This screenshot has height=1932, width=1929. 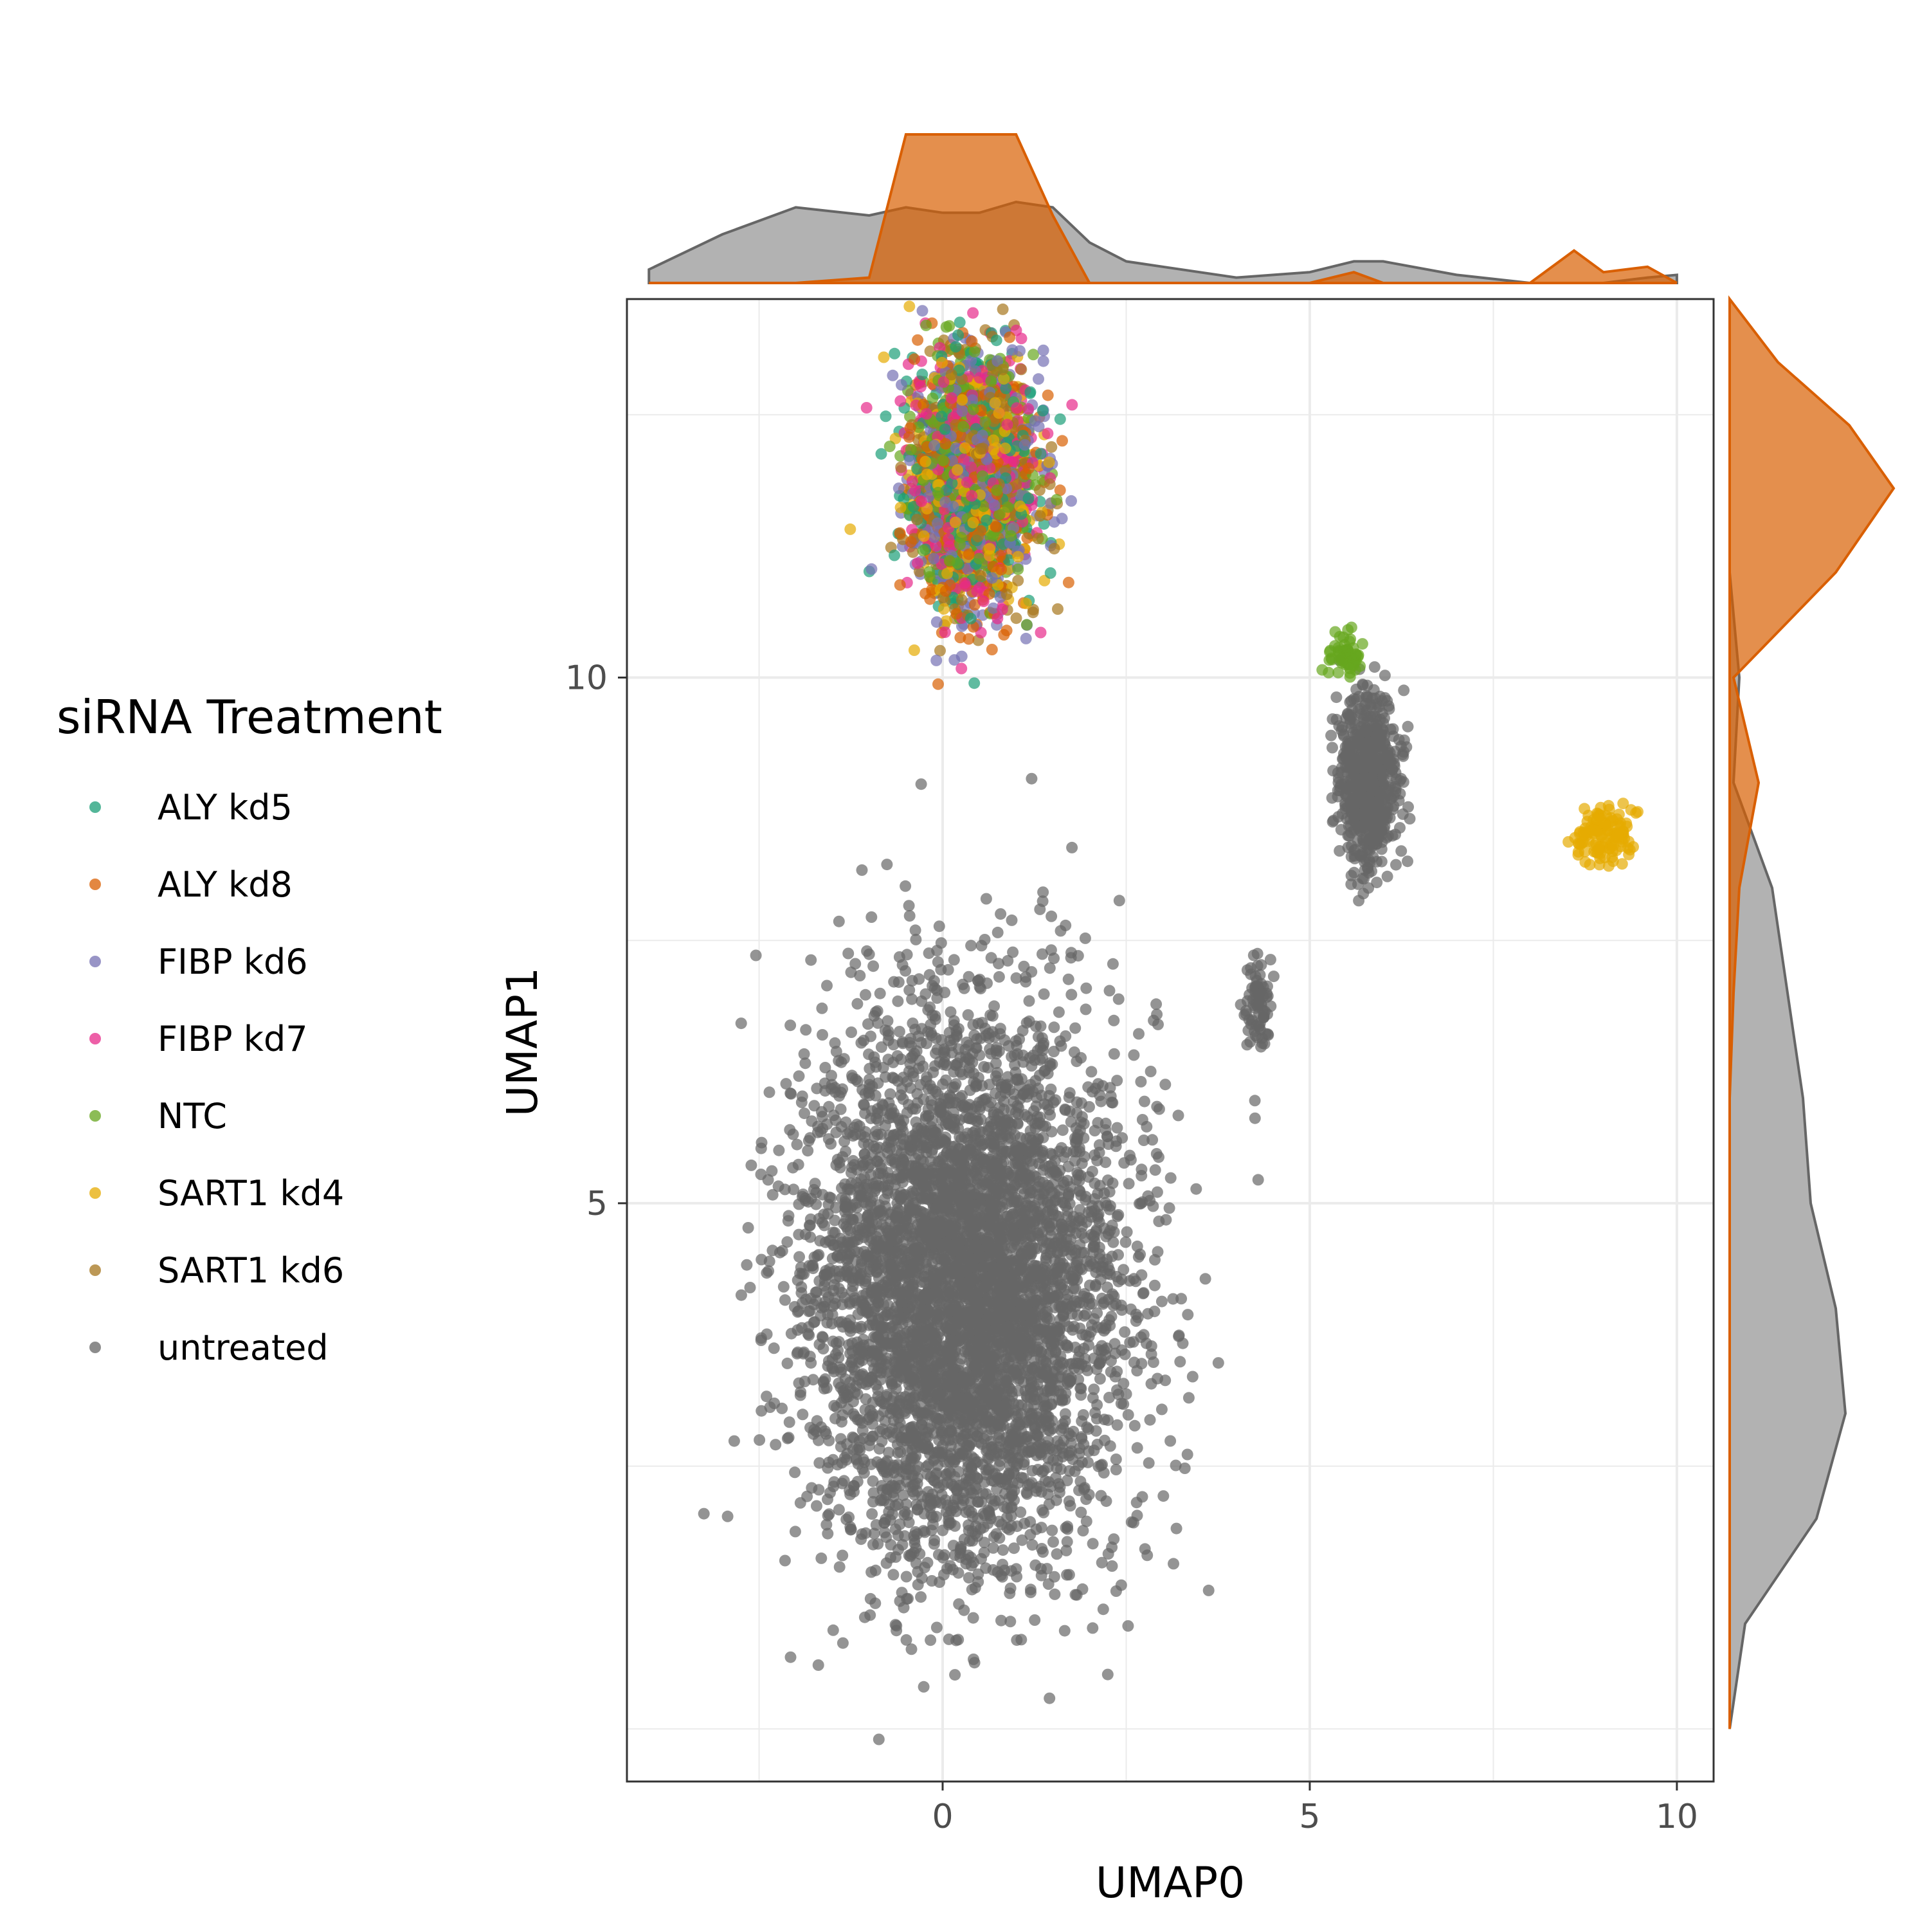 What do you see at coordinates (95, 1116) in the screenshot?
I see `legend-key` at bounding box center [95, 1116].